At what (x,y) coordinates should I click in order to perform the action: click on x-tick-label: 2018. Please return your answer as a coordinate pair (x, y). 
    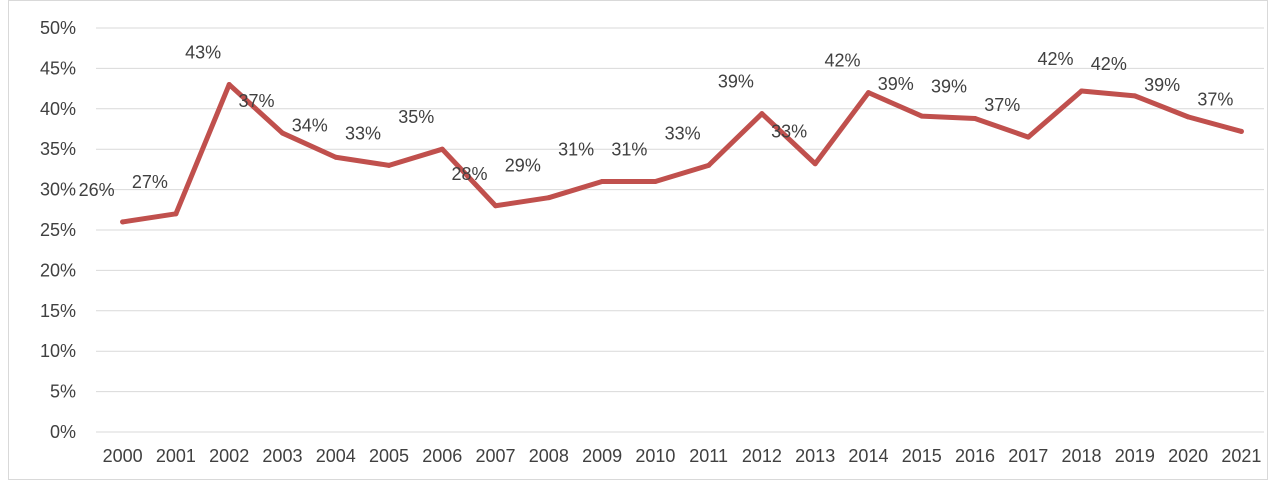
    Looking at the image, I should click on (1082, 456).